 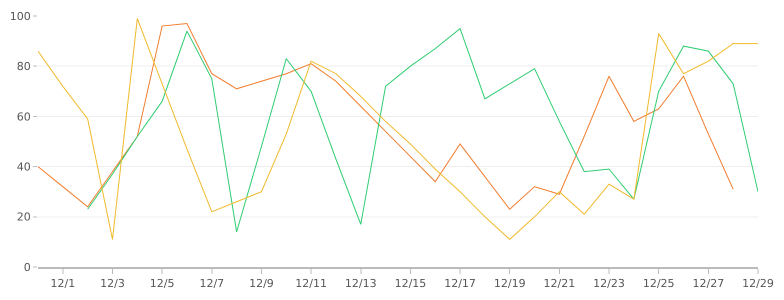 What do you see at coordinates (311, 283) in the screenshot?
I see `x-tick-label: 12/11` at bounding box center [311, 283].